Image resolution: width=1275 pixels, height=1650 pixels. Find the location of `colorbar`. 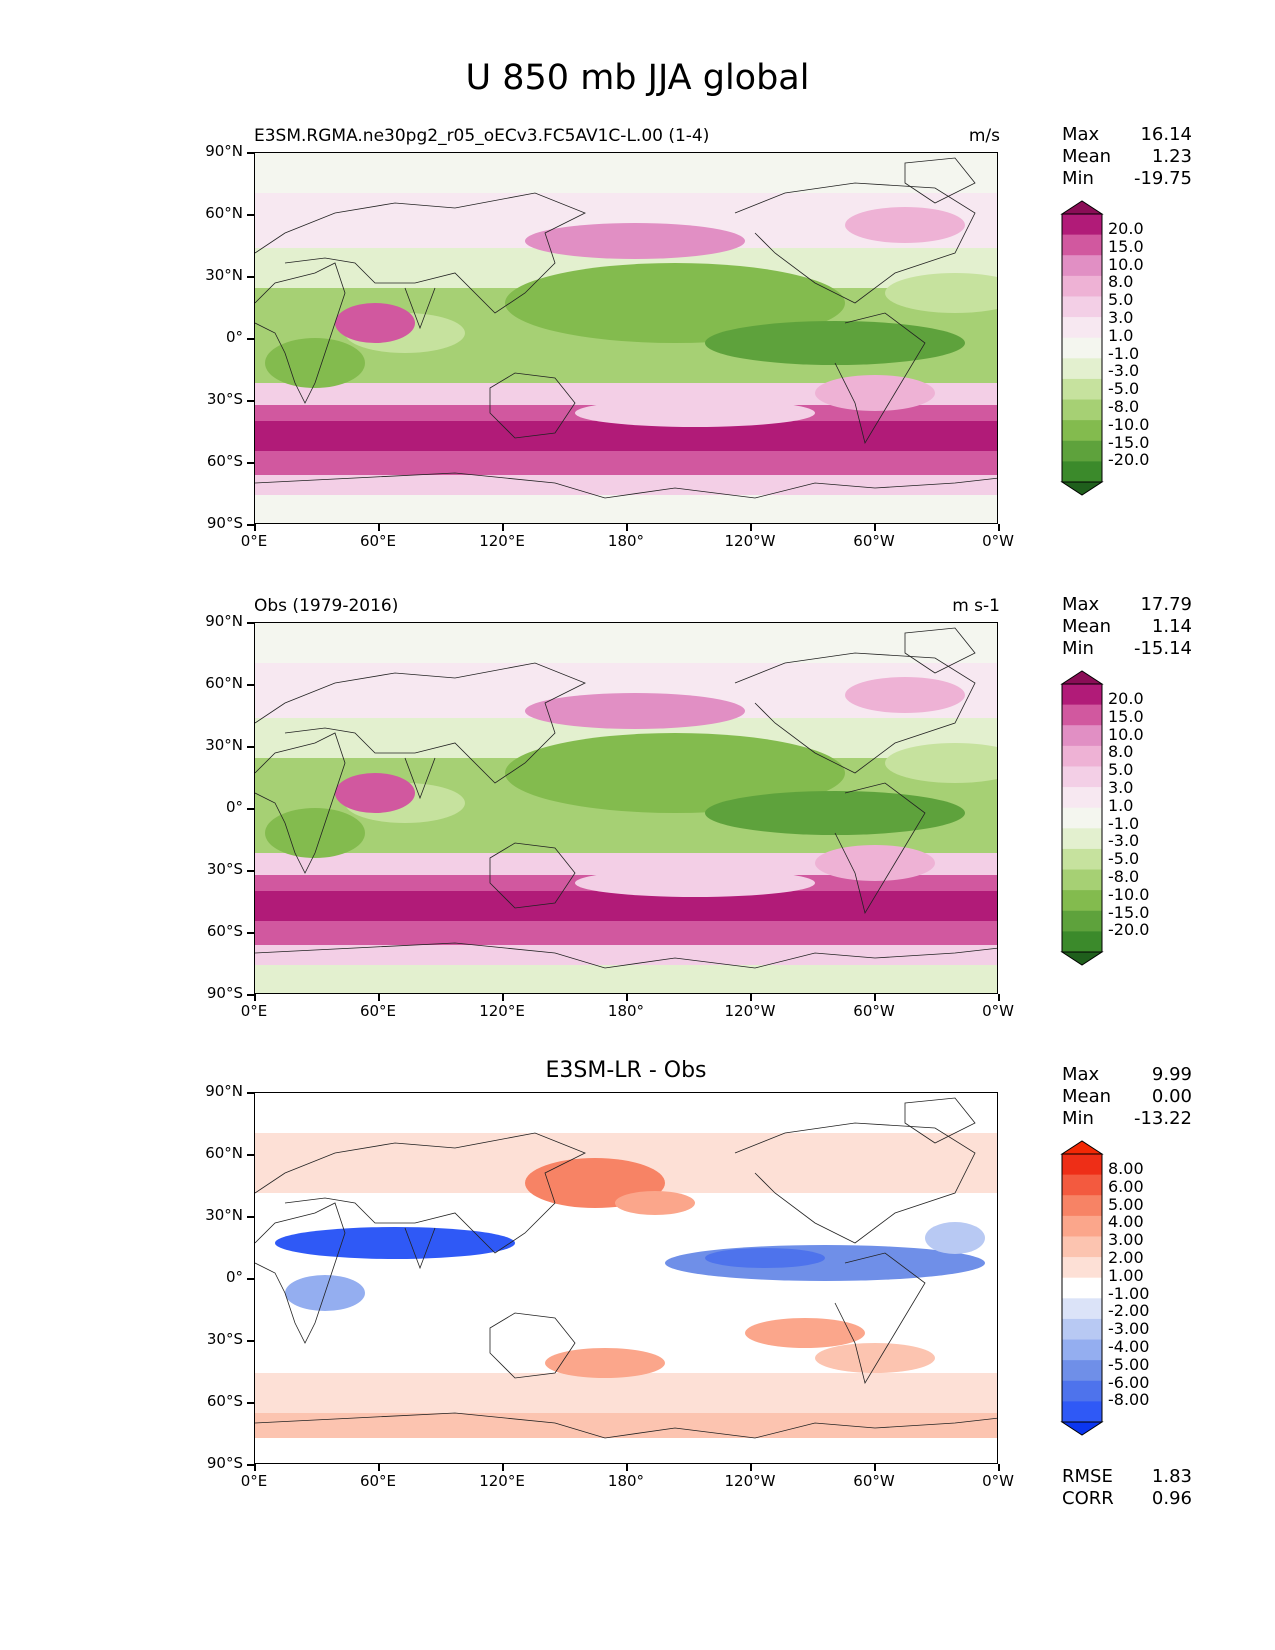

colorbar is located at coordinates (1082, 1288).